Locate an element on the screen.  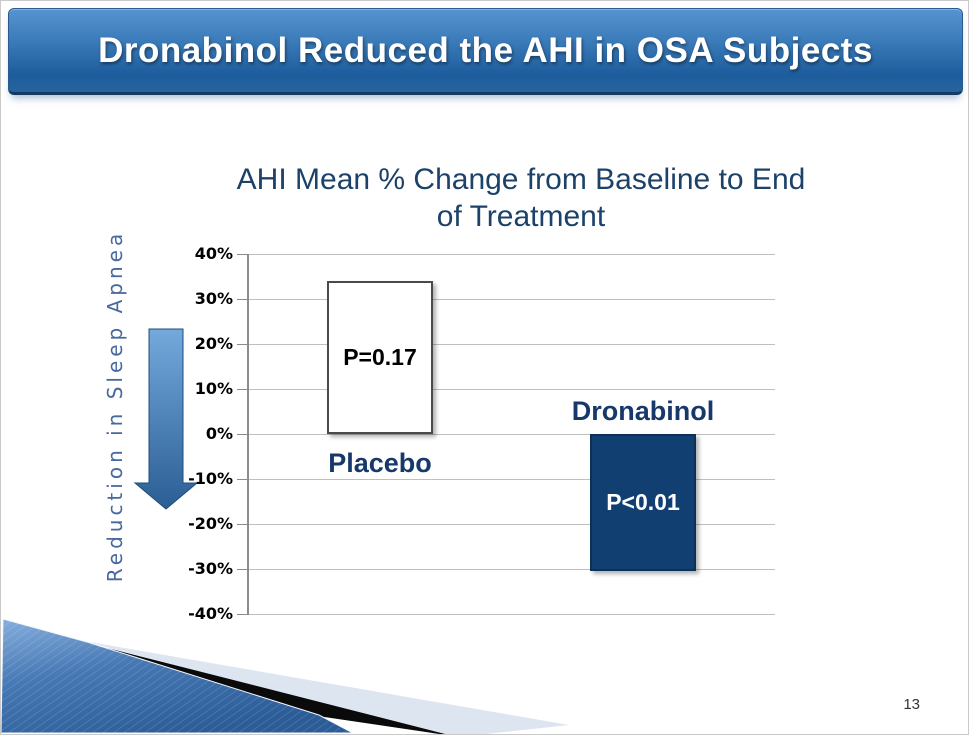
y-axis-tick-label: 10% is located at coordinates (213, 388).